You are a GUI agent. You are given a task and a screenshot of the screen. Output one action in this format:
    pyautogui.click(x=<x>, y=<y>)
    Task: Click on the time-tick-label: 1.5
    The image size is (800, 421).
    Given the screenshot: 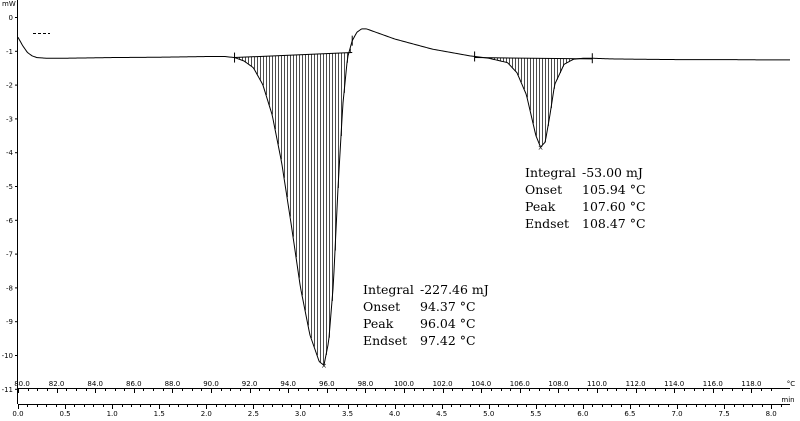 What is the action you would take?
    pyautogui.click(x=159, y=414)
    